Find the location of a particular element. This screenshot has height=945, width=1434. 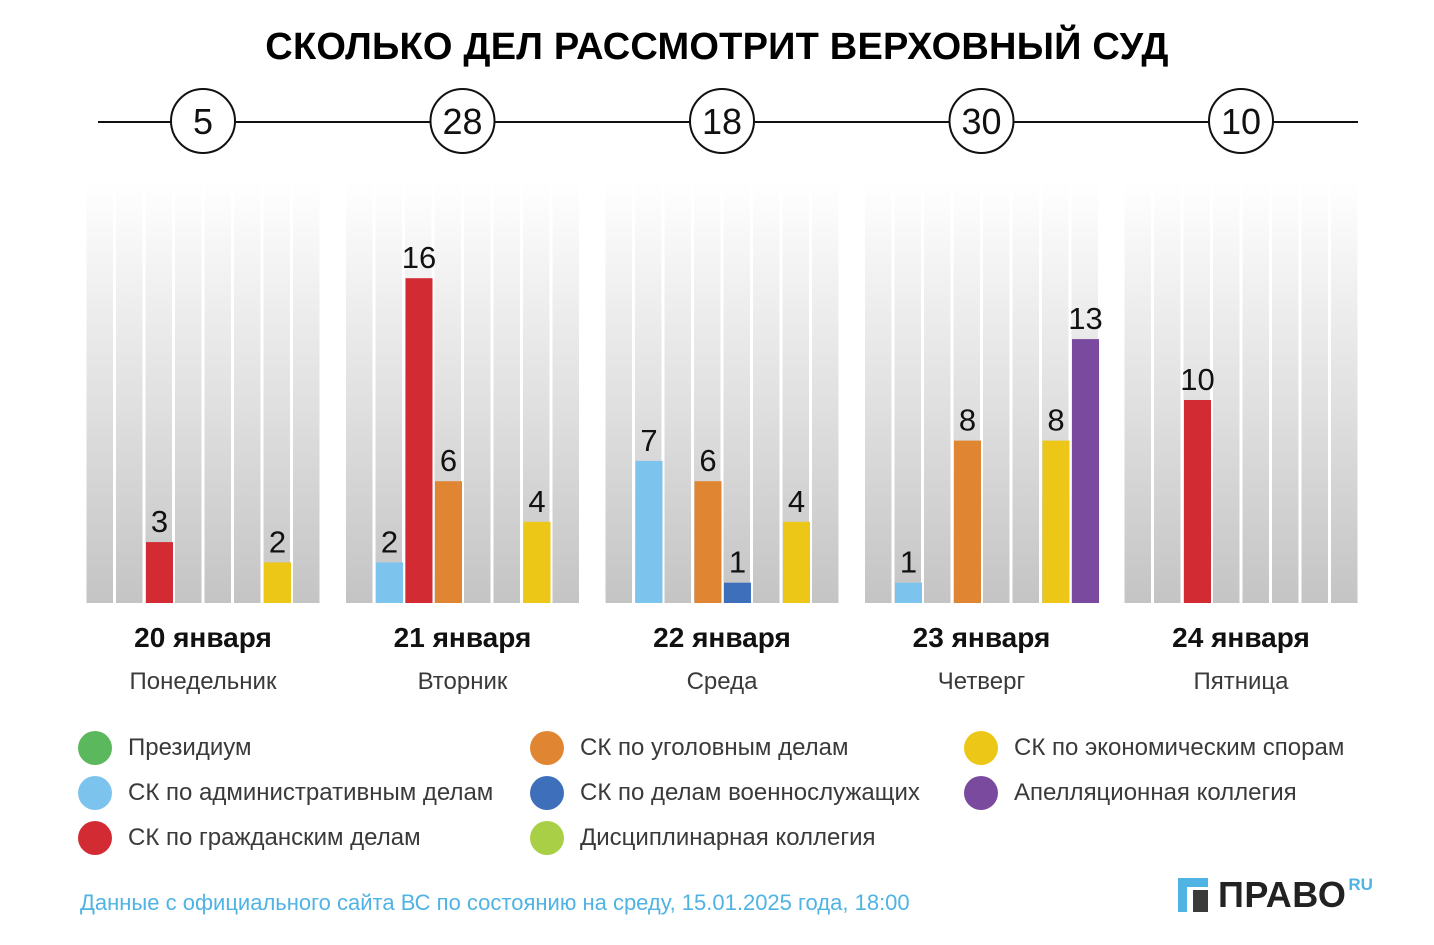

legend-label: Дисциплинарная коллегия is located at coordinates (728, 837).